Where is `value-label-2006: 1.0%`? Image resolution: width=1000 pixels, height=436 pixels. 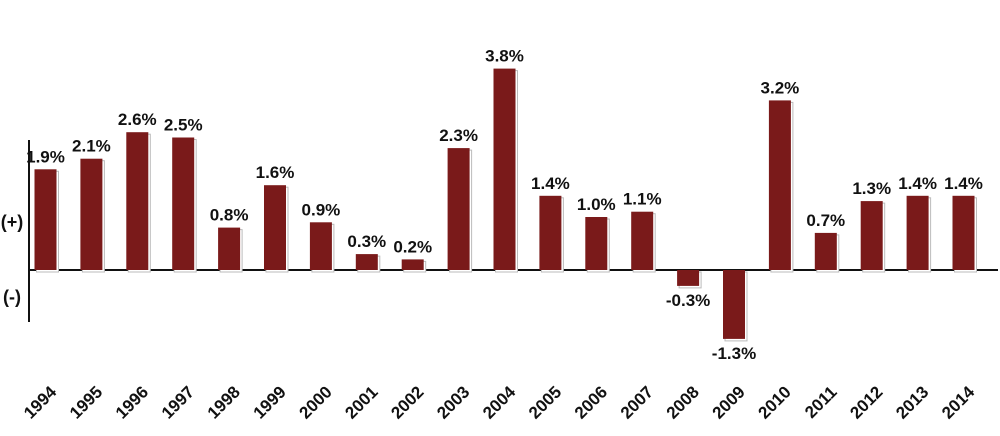 value-label-2006: 1.0% is located at coordinates (596, 204).